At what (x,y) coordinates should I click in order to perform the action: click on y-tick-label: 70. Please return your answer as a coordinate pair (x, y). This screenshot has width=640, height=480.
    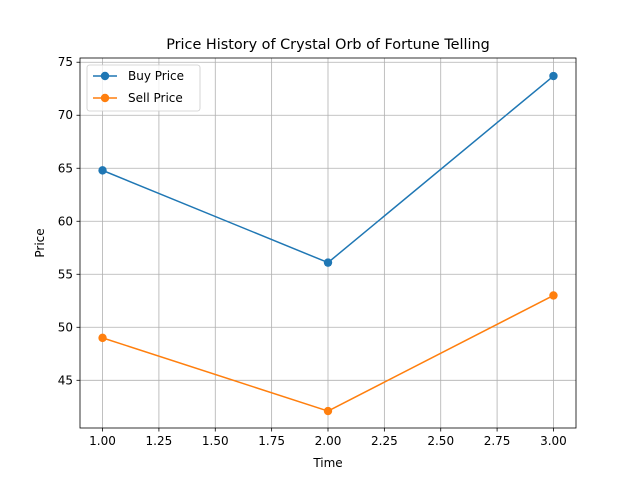
    Looking at the image, I should click on (65, 115).